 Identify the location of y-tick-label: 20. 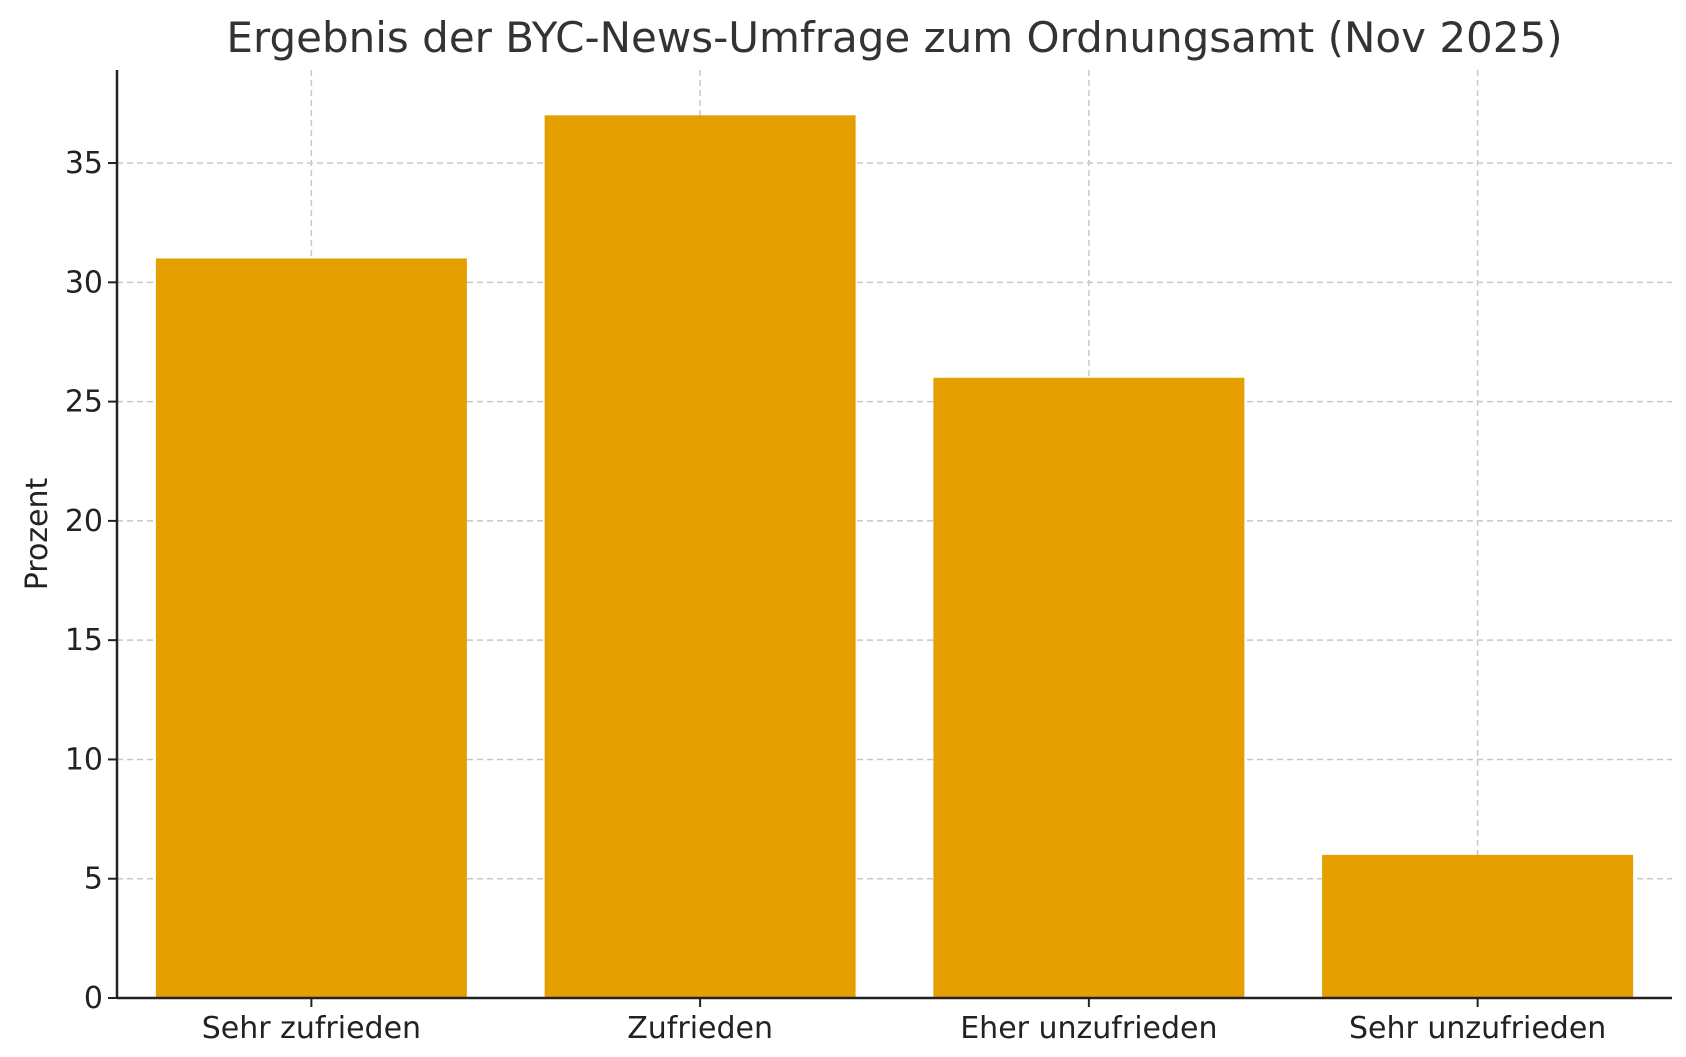
(84, 521).